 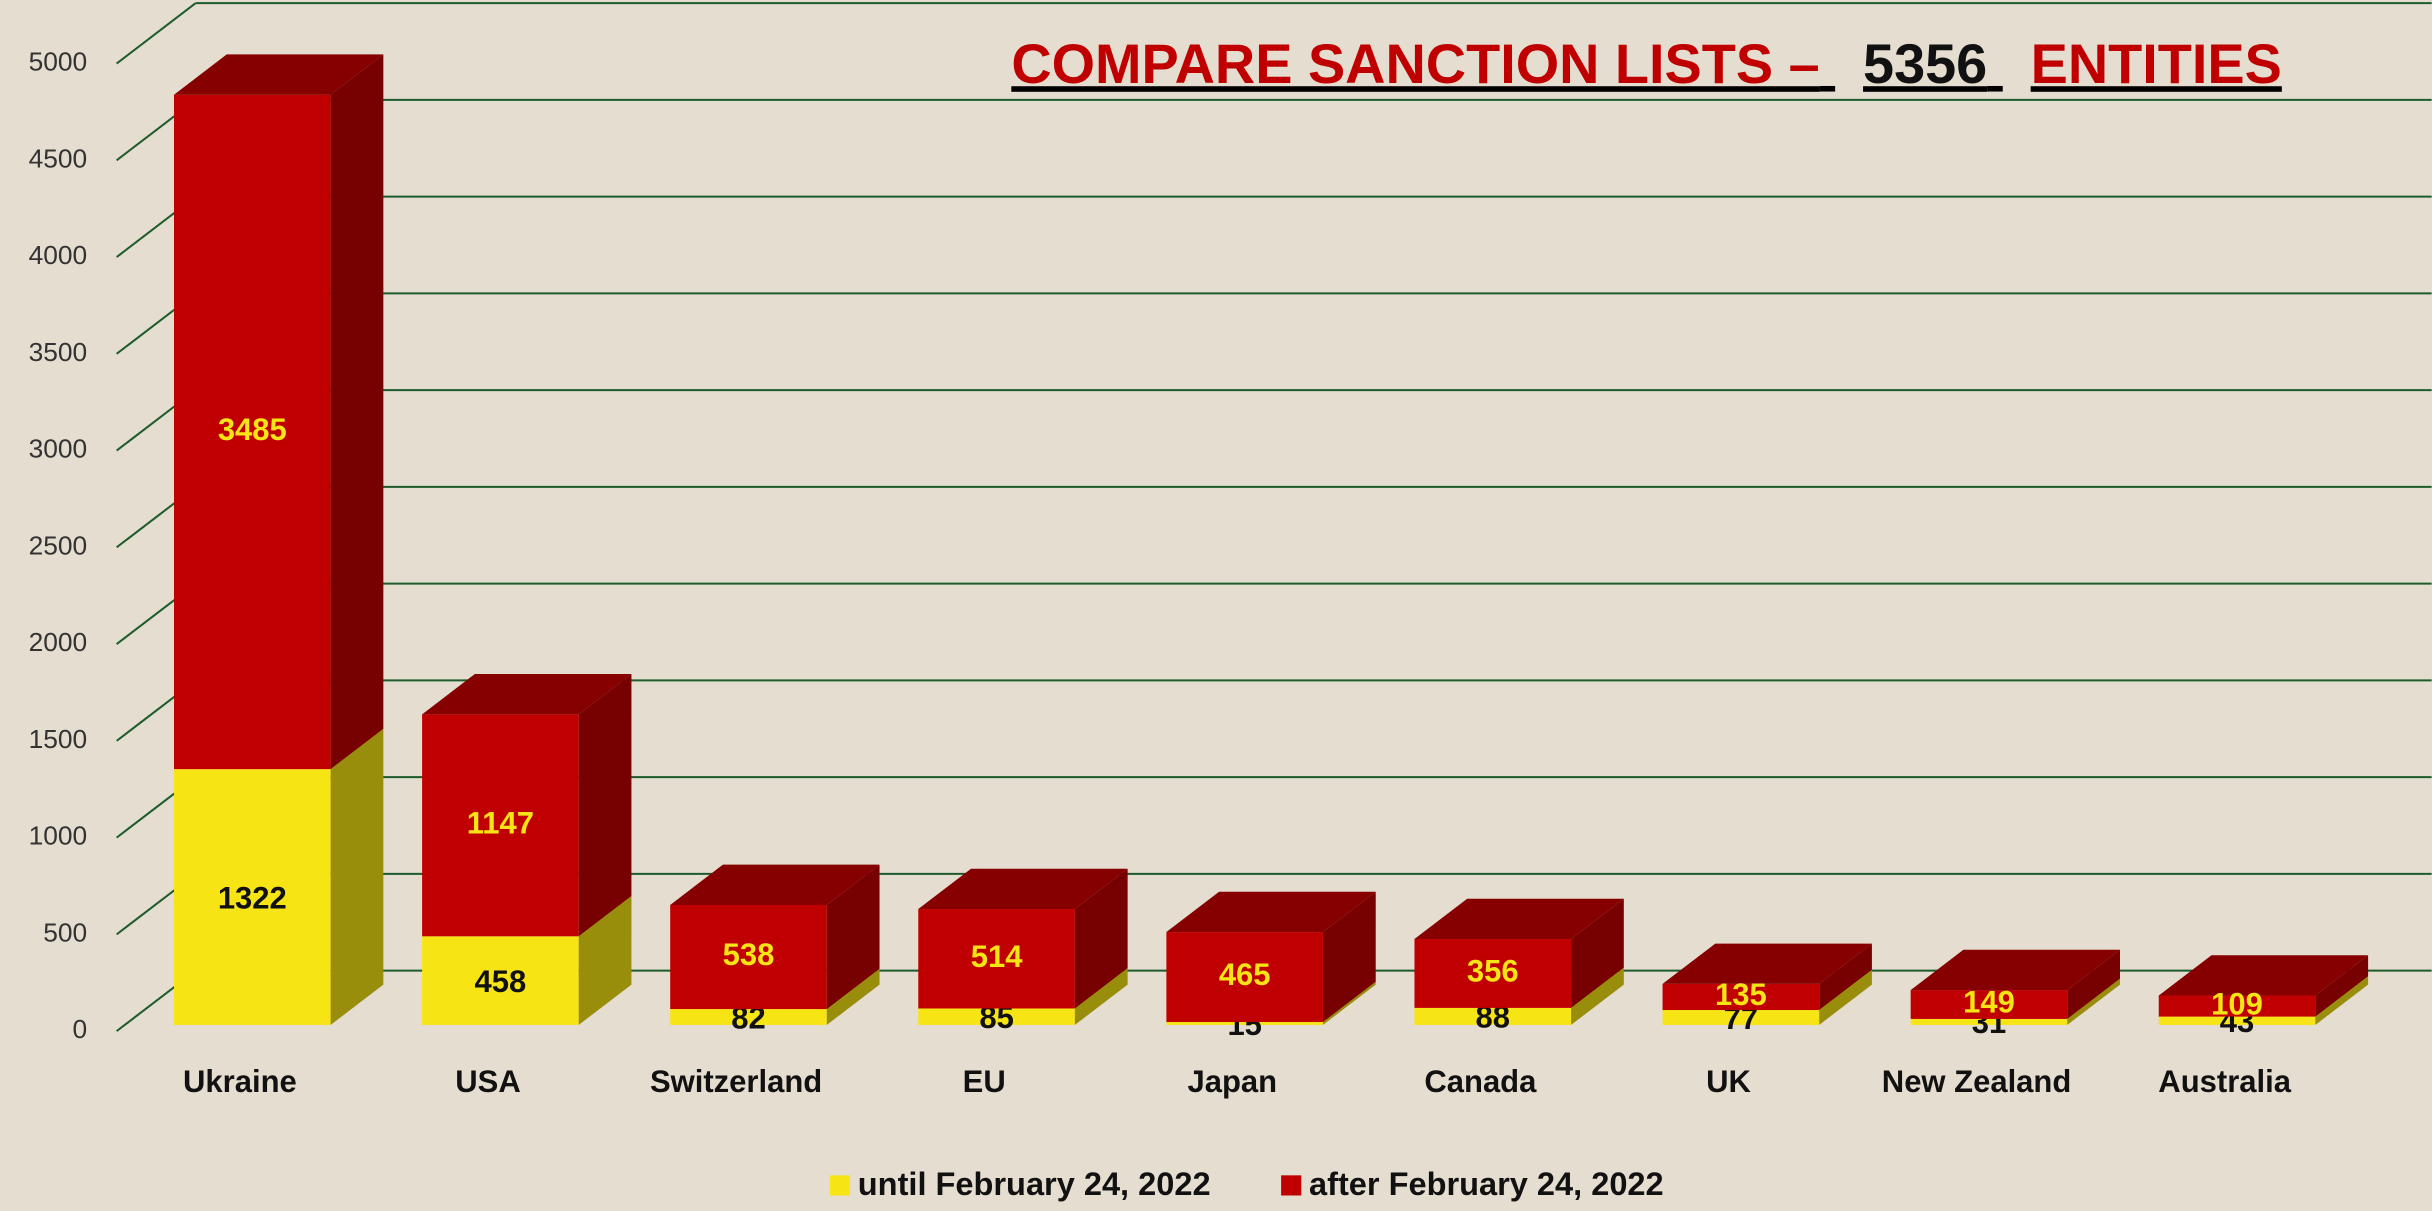 What do you see at coordinates (1034, 1184) in the screenshot?
I see `legend-label: until February 24, 2022` at bounding box center [1034, 1184].